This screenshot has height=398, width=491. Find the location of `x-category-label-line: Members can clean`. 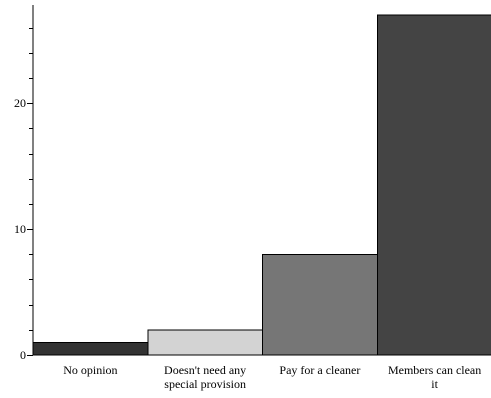

x-category-label-line: Members can clean is located at coordinates (434, 370).